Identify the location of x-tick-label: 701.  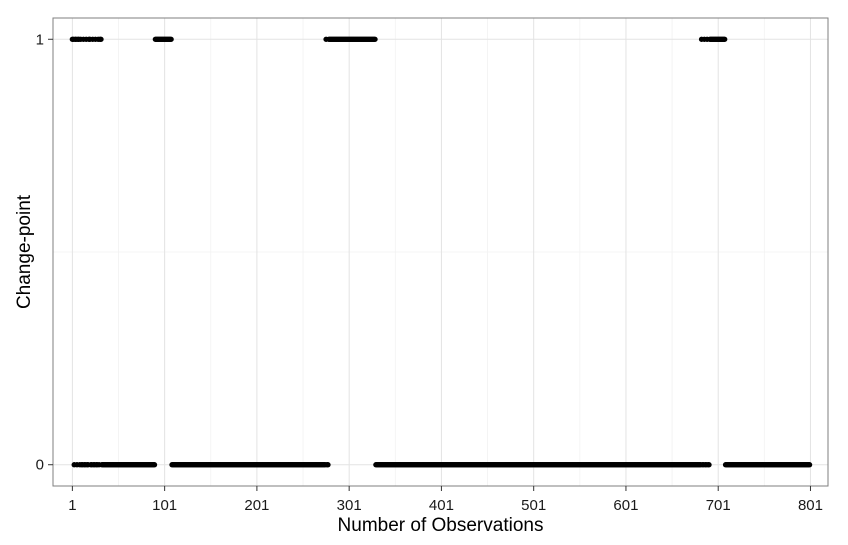
(718, 505).